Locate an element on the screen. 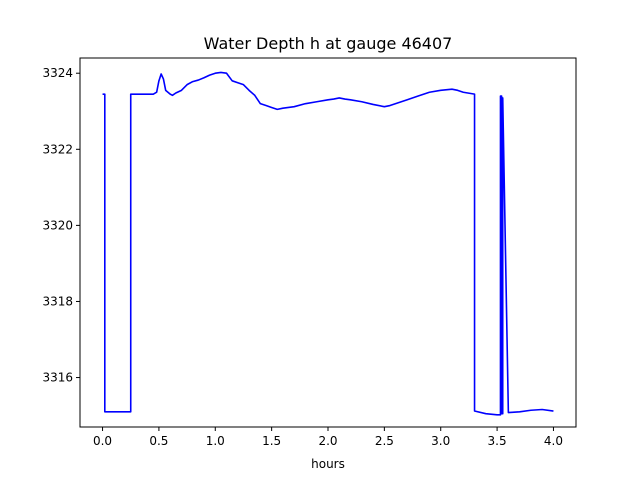  y-tick-label: 3316 is located at coordinates (57, 378).